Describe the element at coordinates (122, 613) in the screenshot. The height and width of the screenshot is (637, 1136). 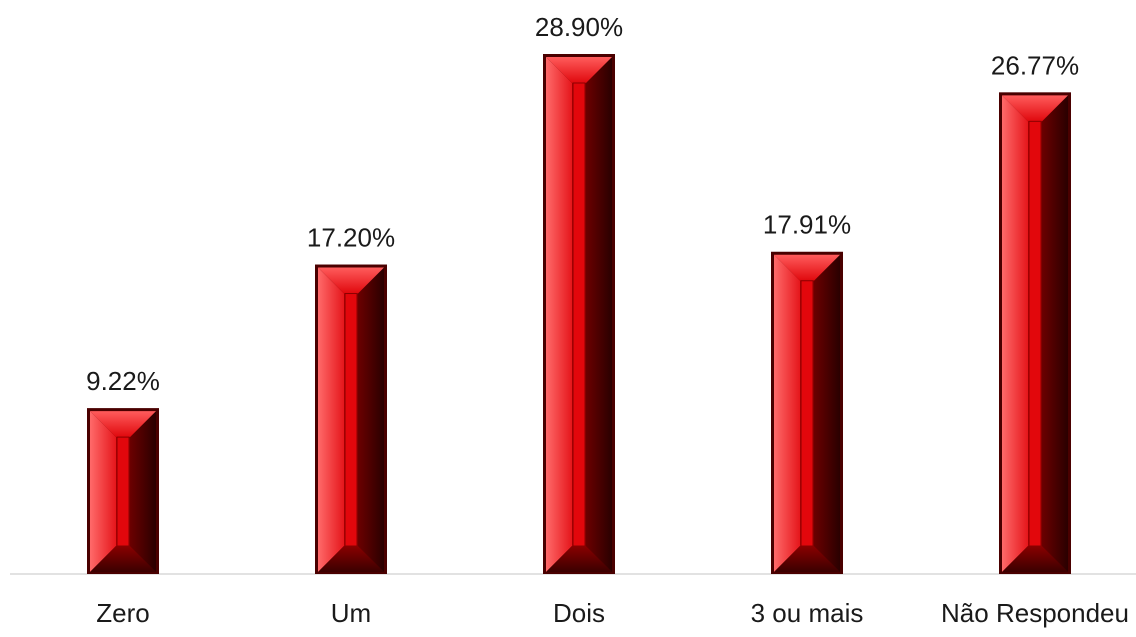
I see `x-tick-label: Zero` at that location.